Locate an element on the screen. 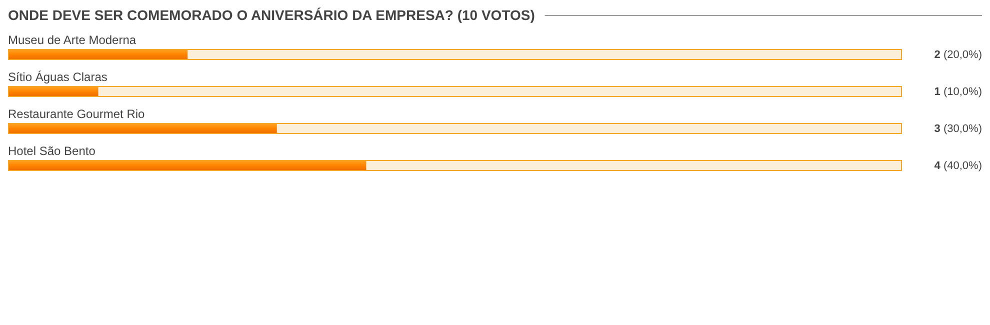  data-label: 3 (30,0%) is located at coordinates (958, 129).